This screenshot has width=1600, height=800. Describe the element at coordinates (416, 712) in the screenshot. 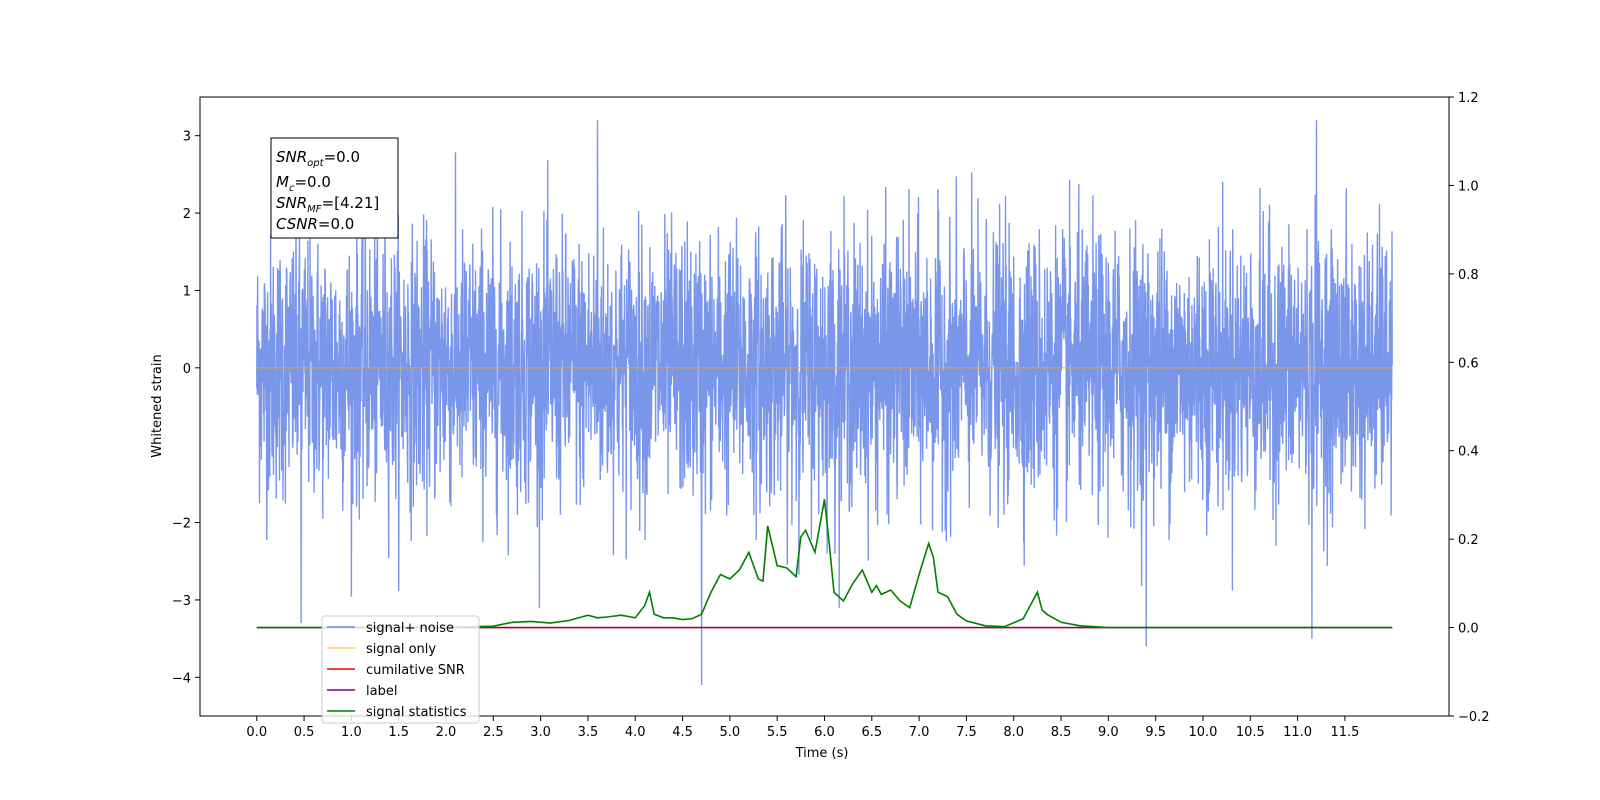

I see `legend-label: signal statistics` at that location.